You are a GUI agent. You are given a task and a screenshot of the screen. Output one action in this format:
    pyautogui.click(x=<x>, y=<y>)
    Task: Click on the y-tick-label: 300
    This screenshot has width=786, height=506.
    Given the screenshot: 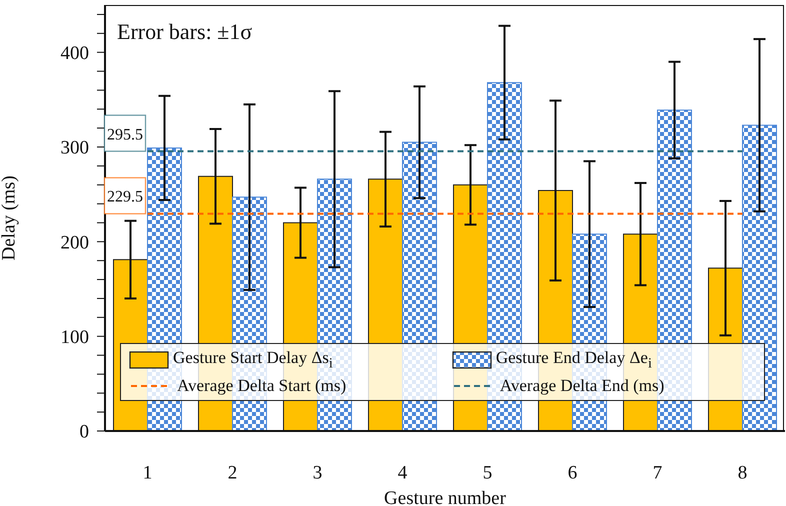 What is the action you would take?
    pyautogui.click(x=74, y=148)
    